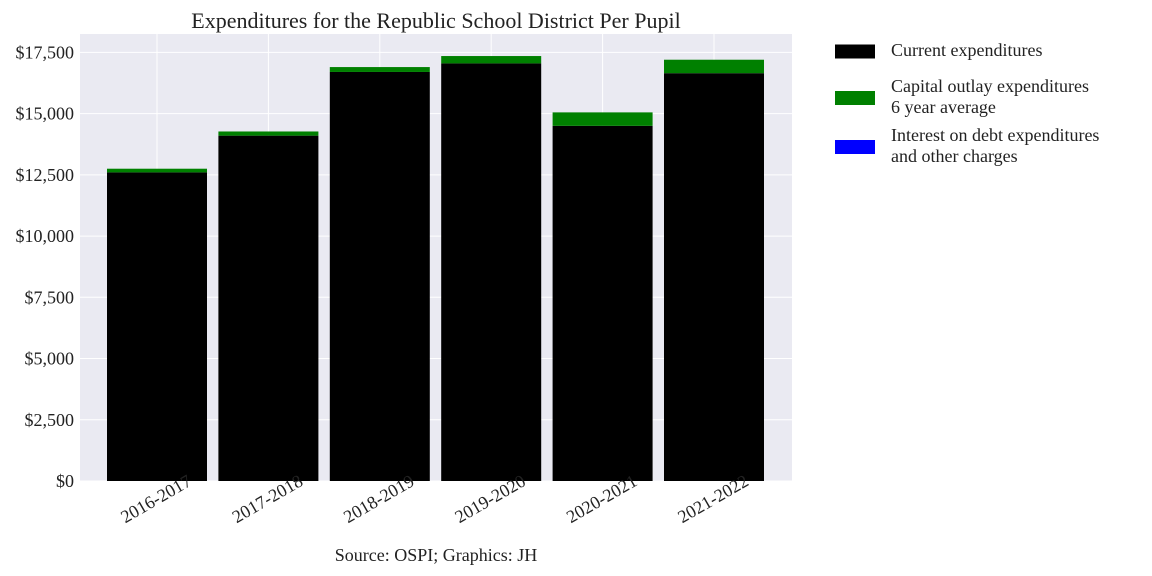  What do you see at coordinates (714, 277) in the screenshot?
I see `bar-segment-series-0-2021-2022` at bounding box center [714, 277].